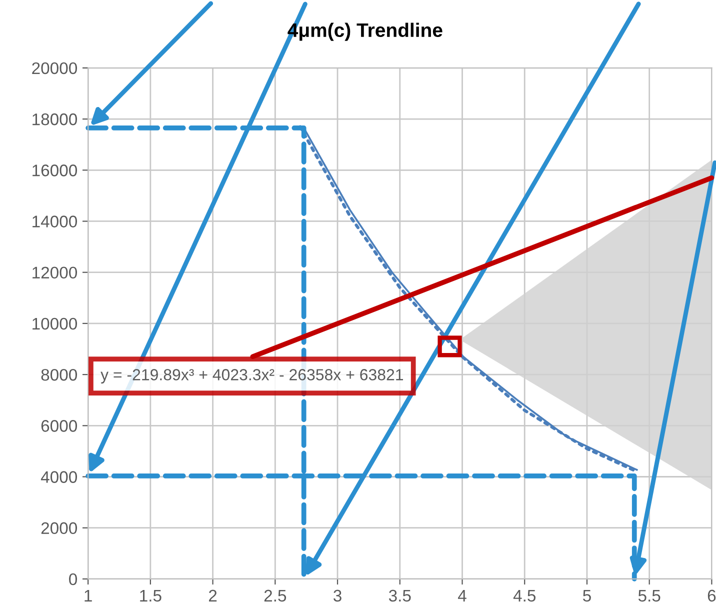 This screenshot has height=612, width=716. What do you see at coordinates (59, 374) in the screenshot?
I see `y-tick-label: 8000` at bounding box center [59, 374].